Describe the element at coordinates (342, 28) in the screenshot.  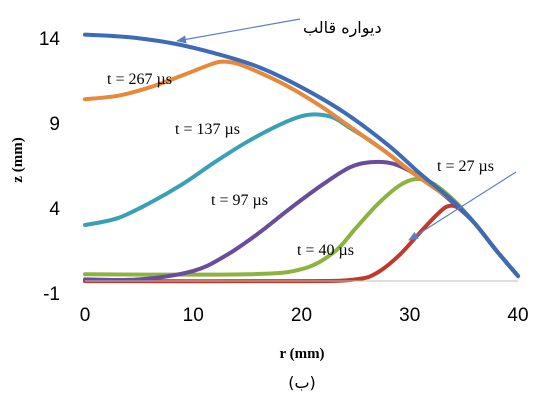
I see `annotation-mold-wall: دیواره قالب` at that location.